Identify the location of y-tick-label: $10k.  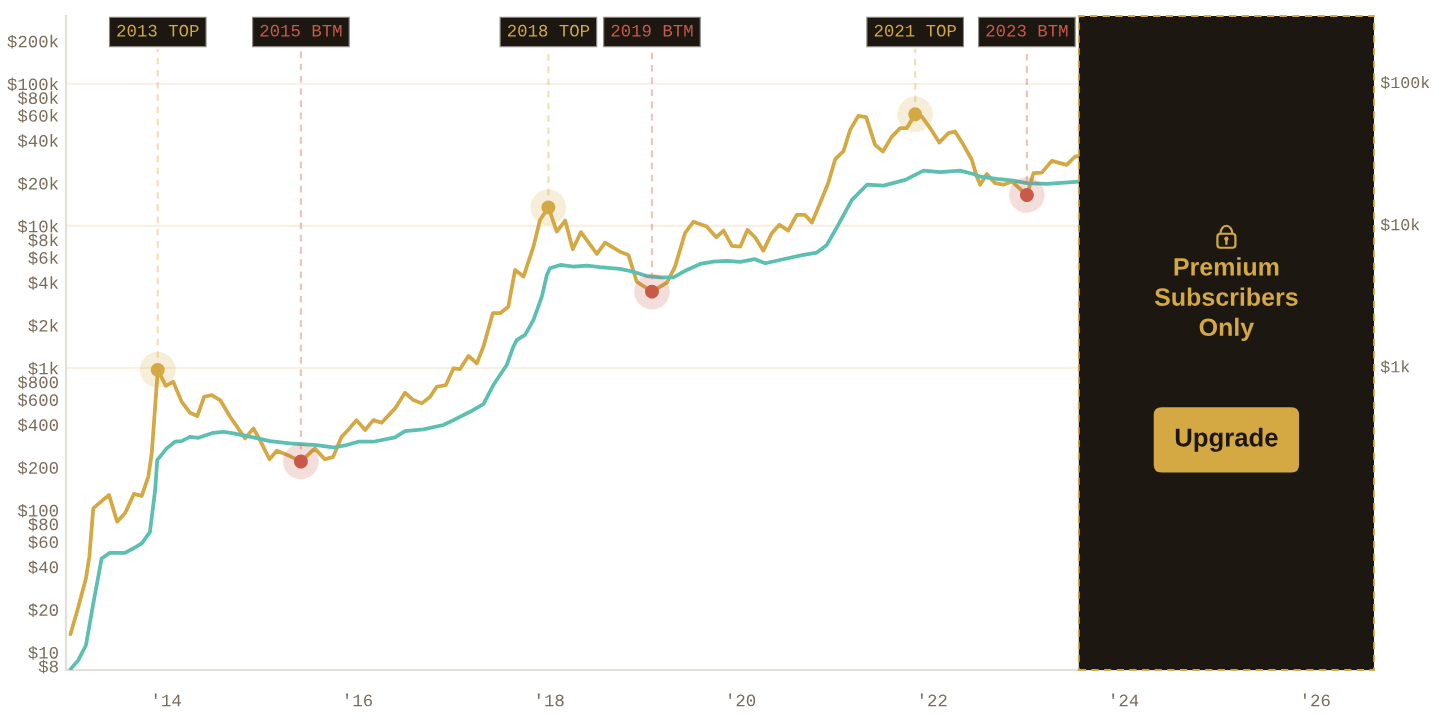
(38, 226).